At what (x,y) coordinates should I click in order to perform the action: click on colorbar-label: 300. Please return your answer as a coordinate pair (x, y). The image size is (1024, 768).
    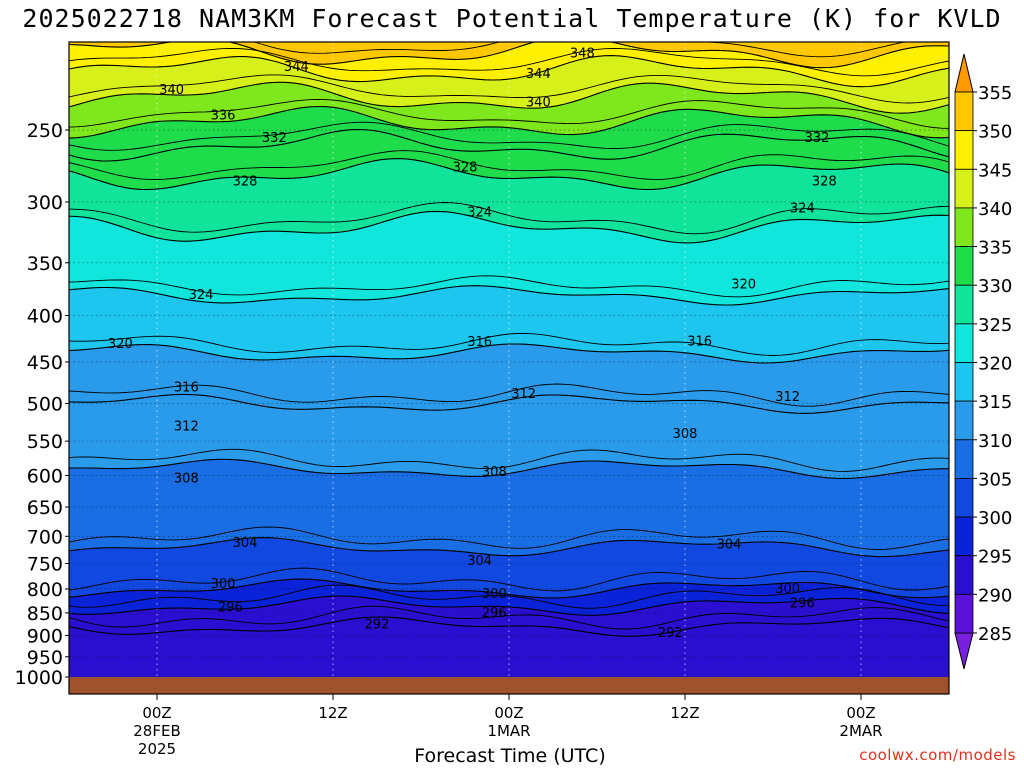
    Looking at the image, I should click on (995, 518).